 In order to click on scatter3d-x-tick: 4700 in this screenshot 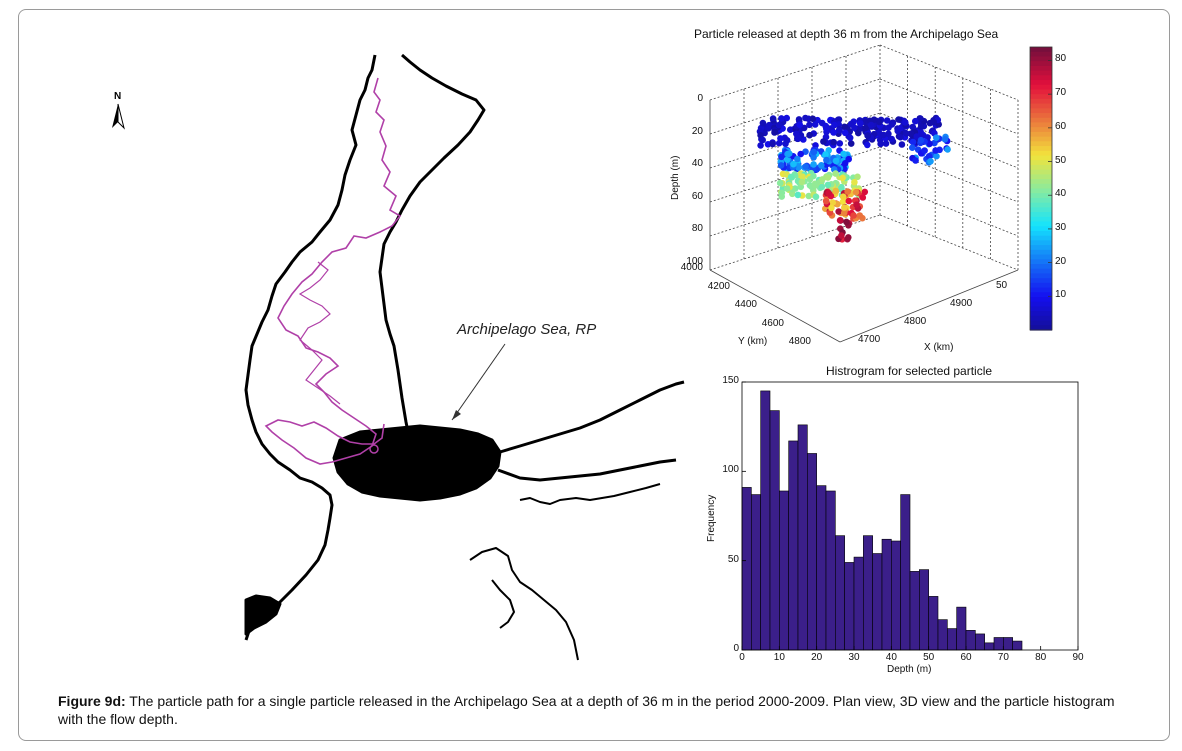, I will do `click(869, 339)`.